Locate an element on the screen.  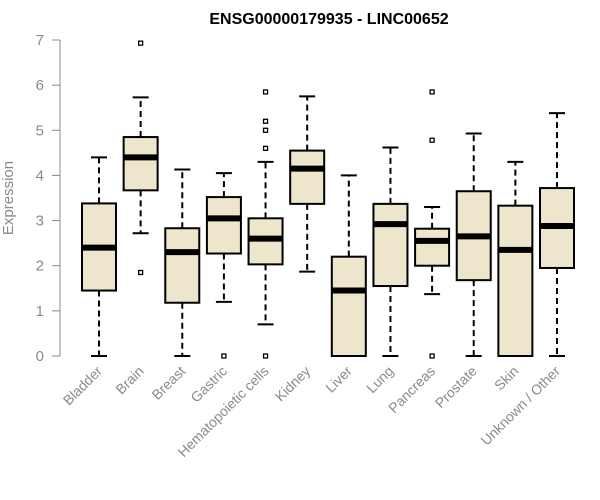
y-tick-label: 6 is located at coordinates (40, 85).